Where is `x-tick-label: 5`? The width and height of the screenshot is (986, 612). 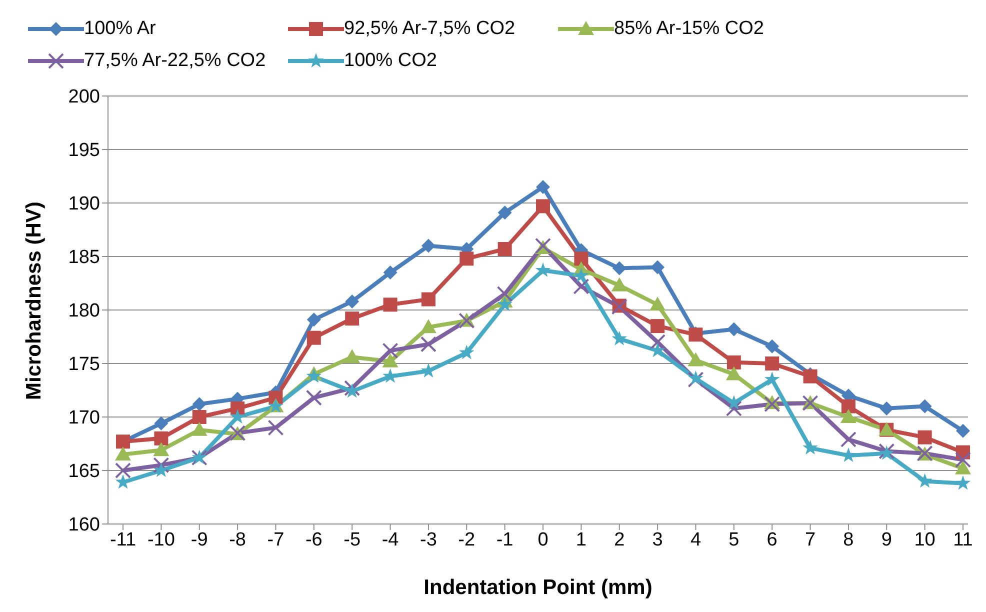 x-tick-label: 5 is located at coordinates (734, 539).